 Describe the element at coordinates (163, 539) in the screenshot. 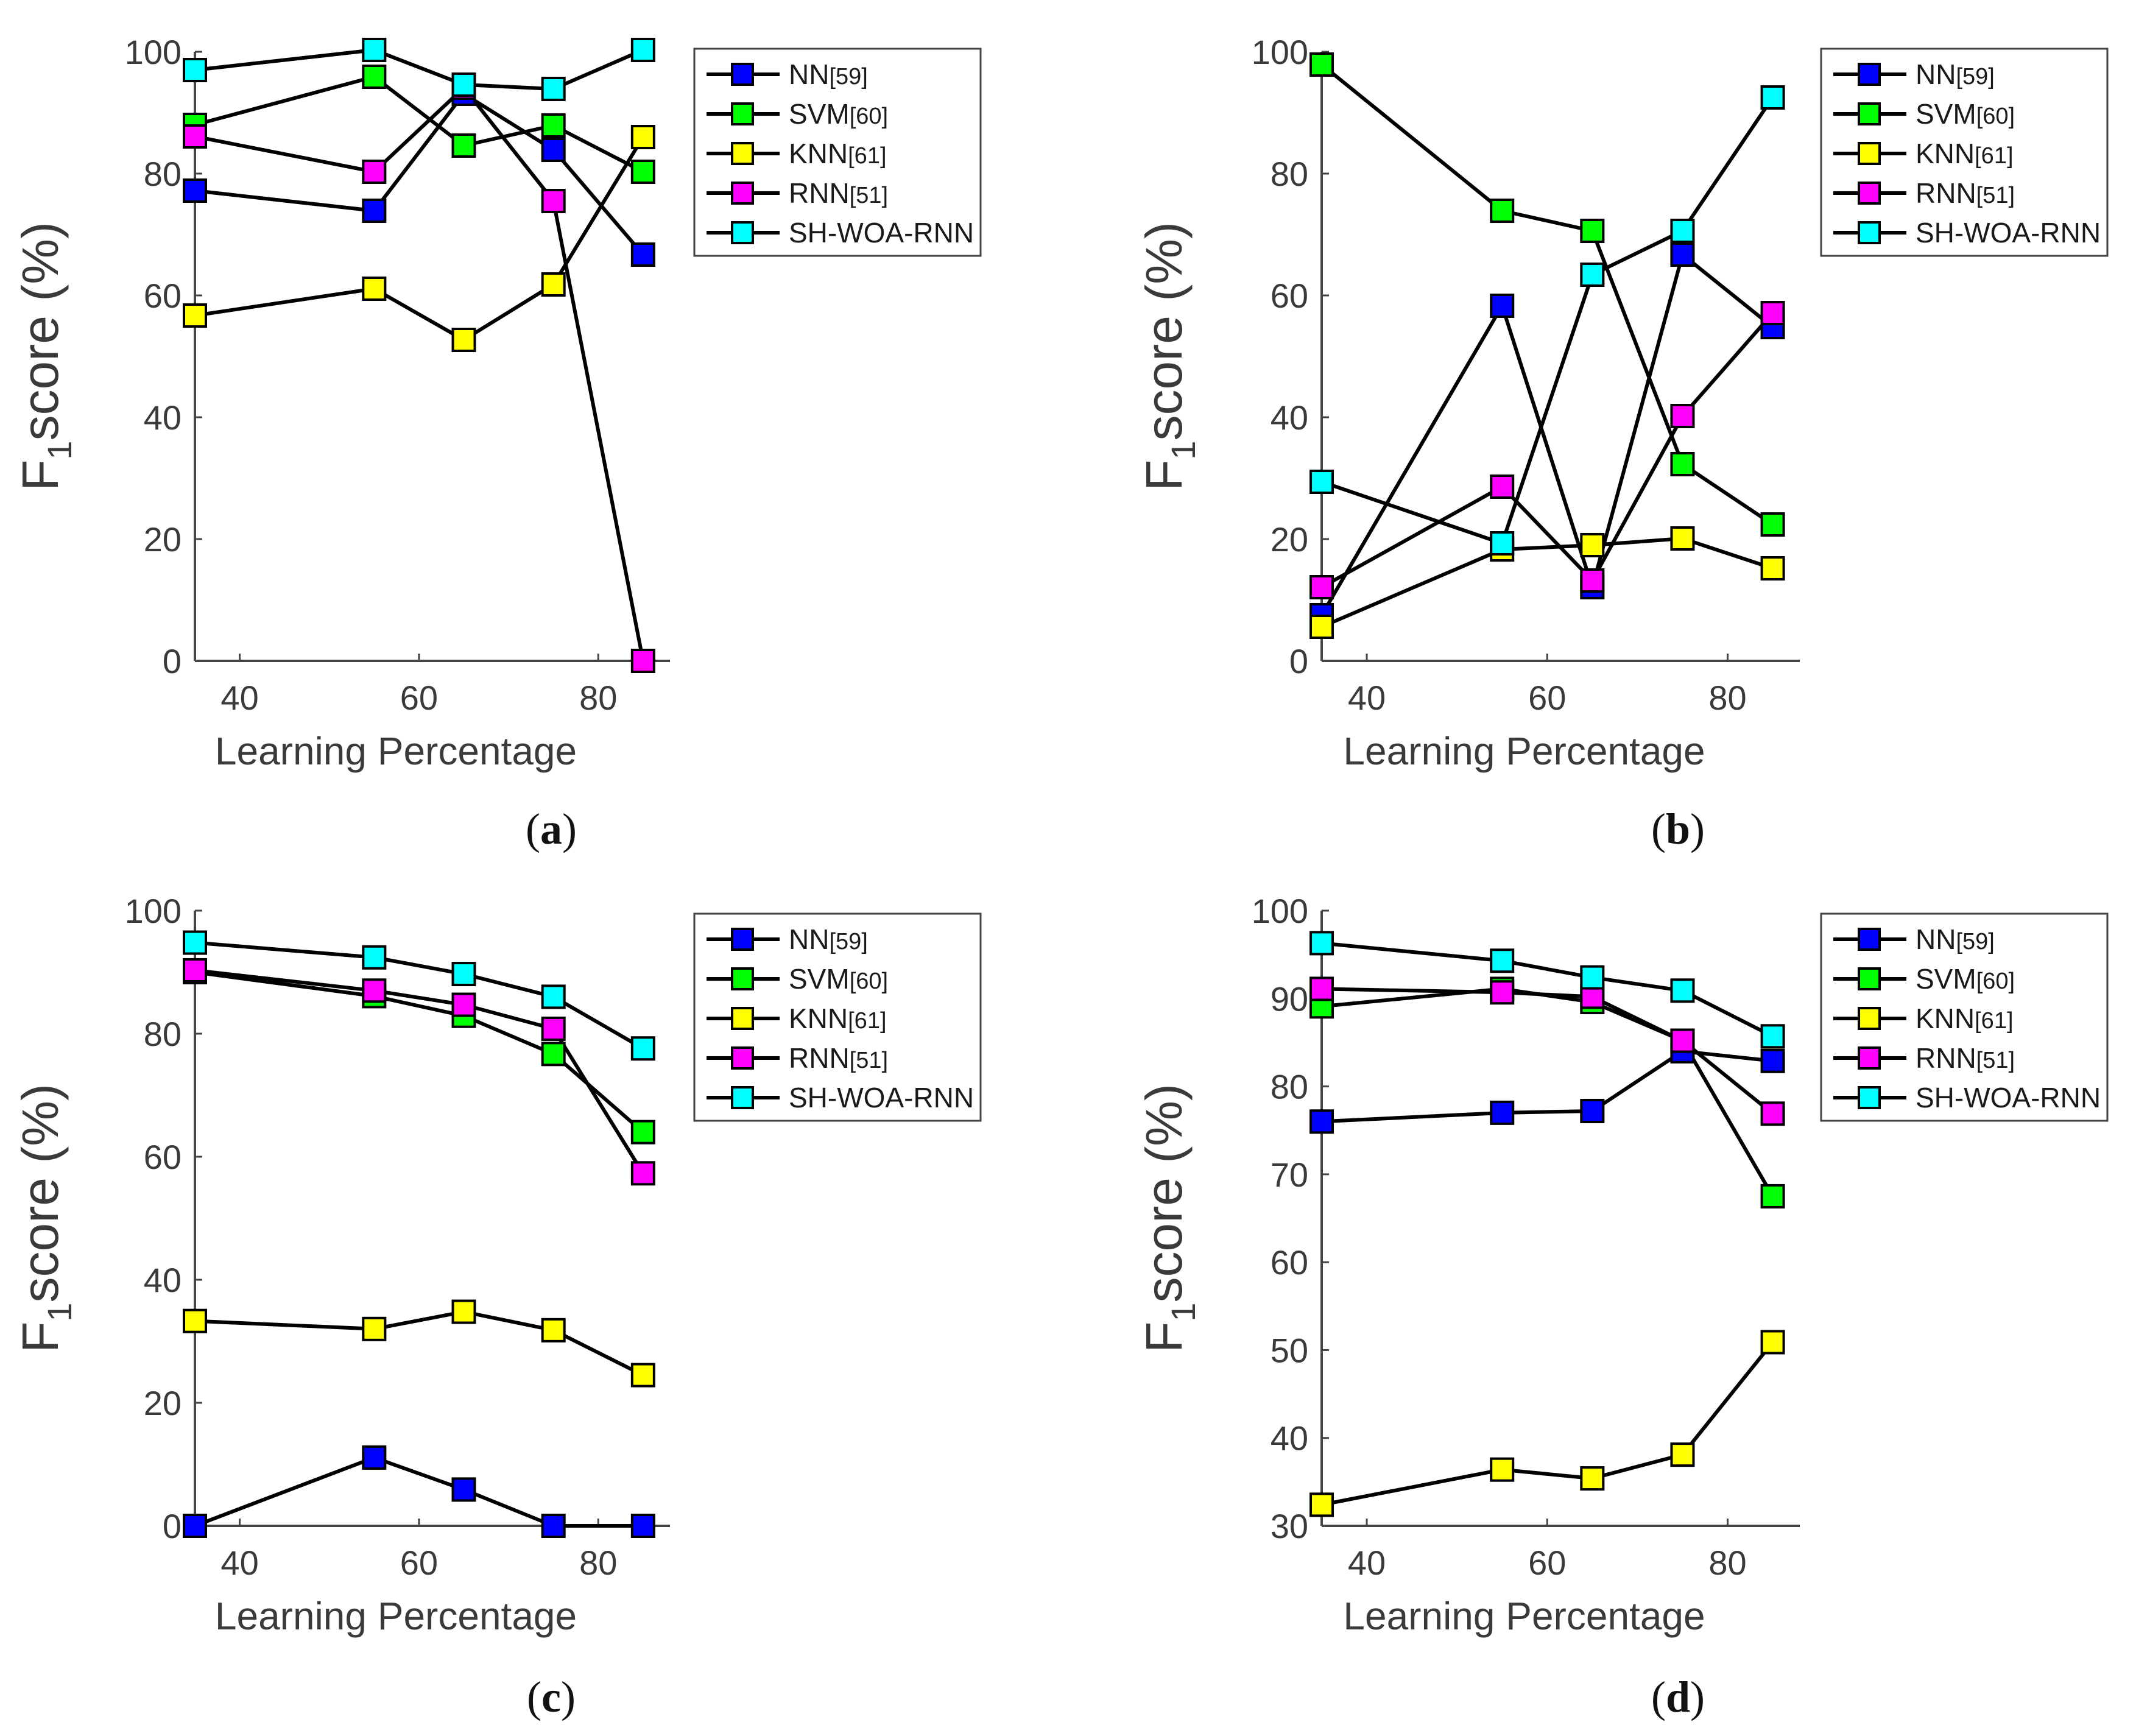

I see `y-tick-label: 20` at that location.